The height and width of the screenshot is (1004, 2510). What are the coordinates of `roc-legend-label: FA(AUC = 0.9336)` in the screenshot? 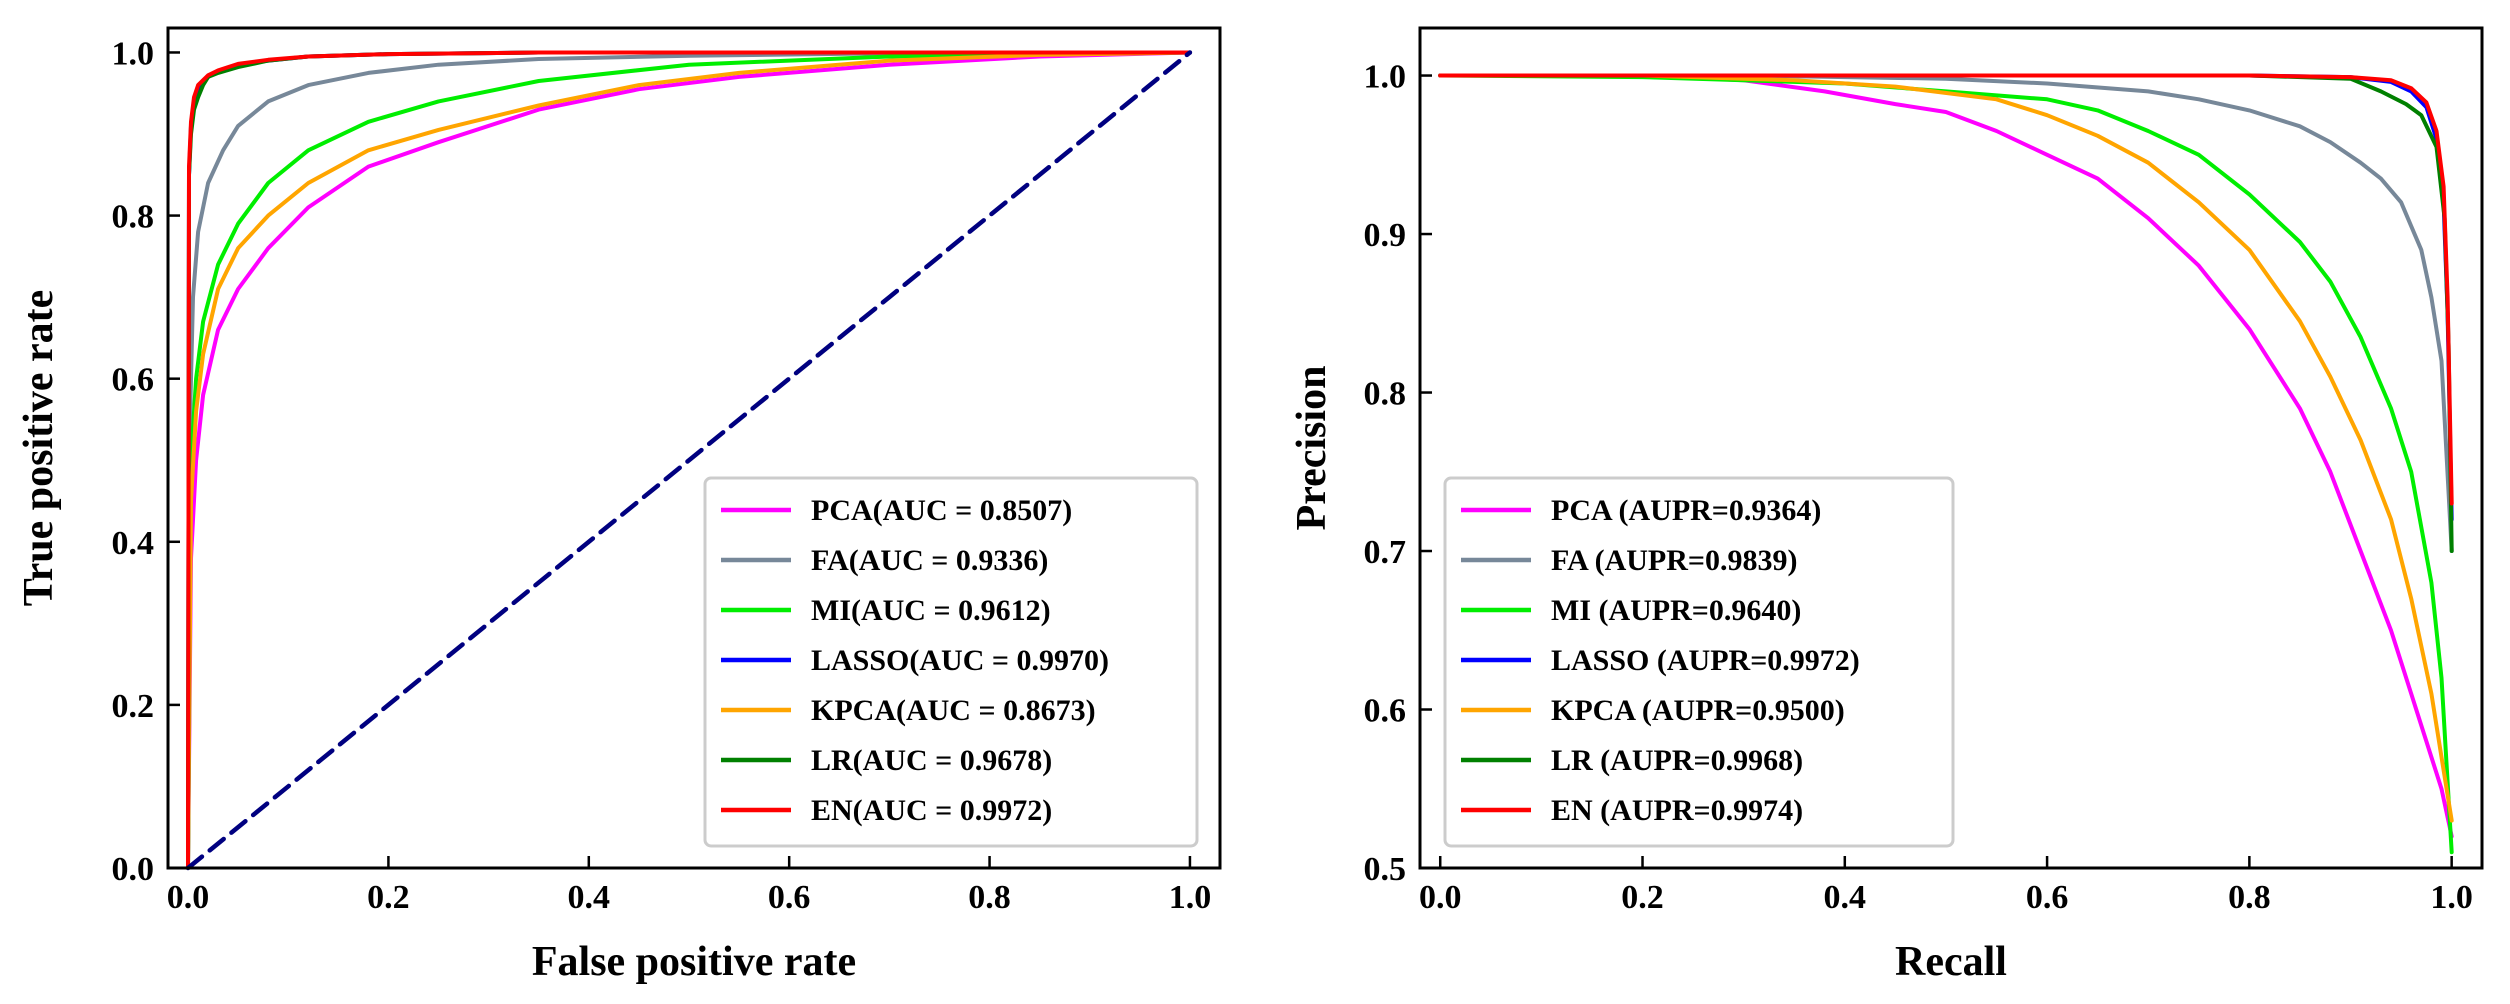 It's located at (929, 560).